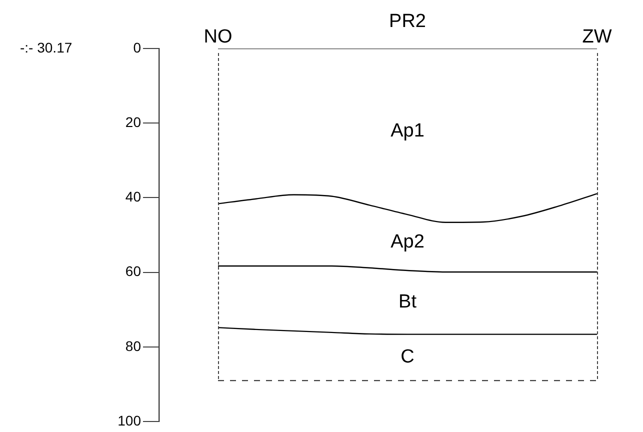  I want to click on x-tick-label: ZW, so click(597, 37).